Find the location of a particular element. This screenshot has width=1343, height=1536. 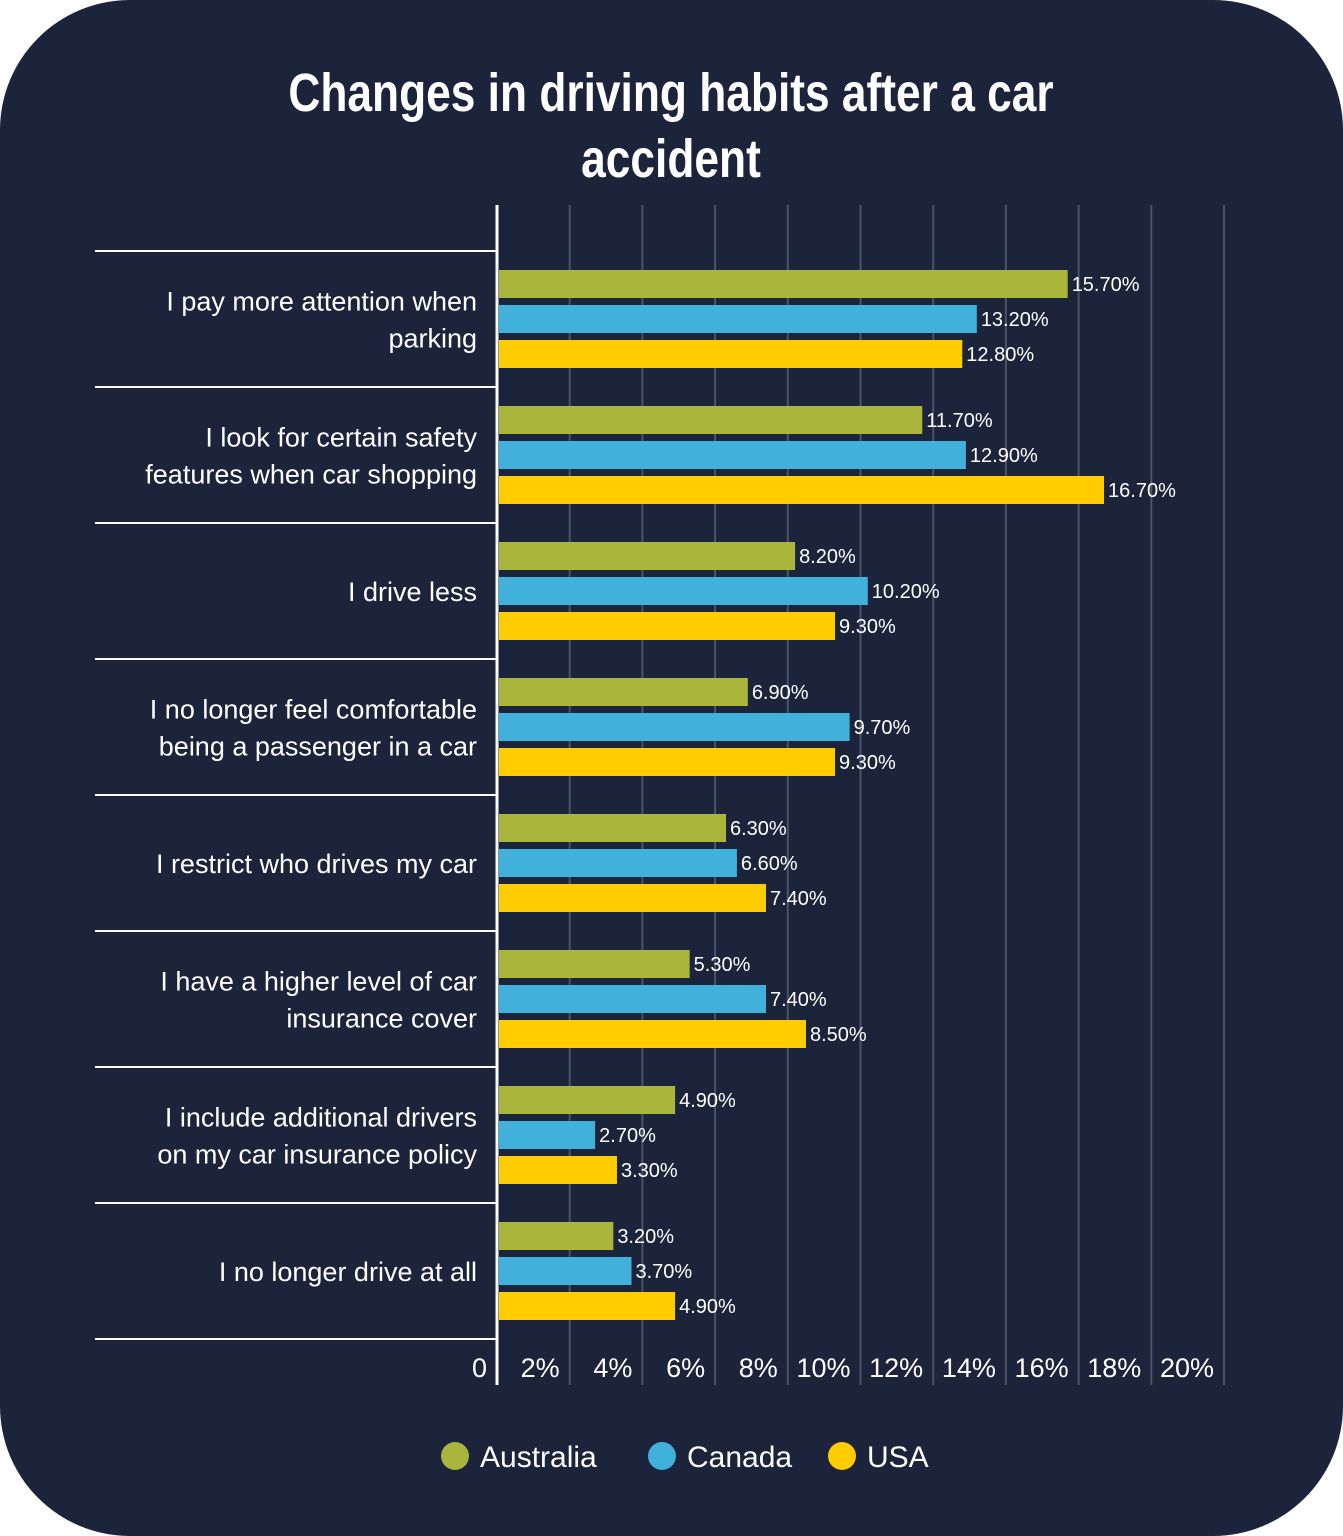

x-tick-label: 0 is located at coordinates (479, 1368).